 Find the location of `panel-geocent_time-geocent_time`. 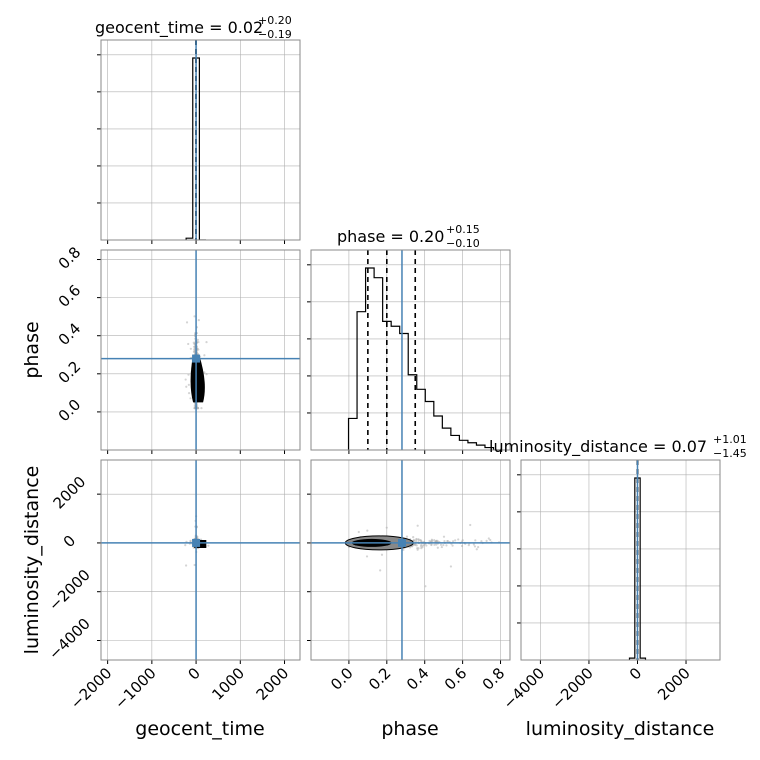

panel-geocent_time-geocent_time is located at coordinates (199, 141).